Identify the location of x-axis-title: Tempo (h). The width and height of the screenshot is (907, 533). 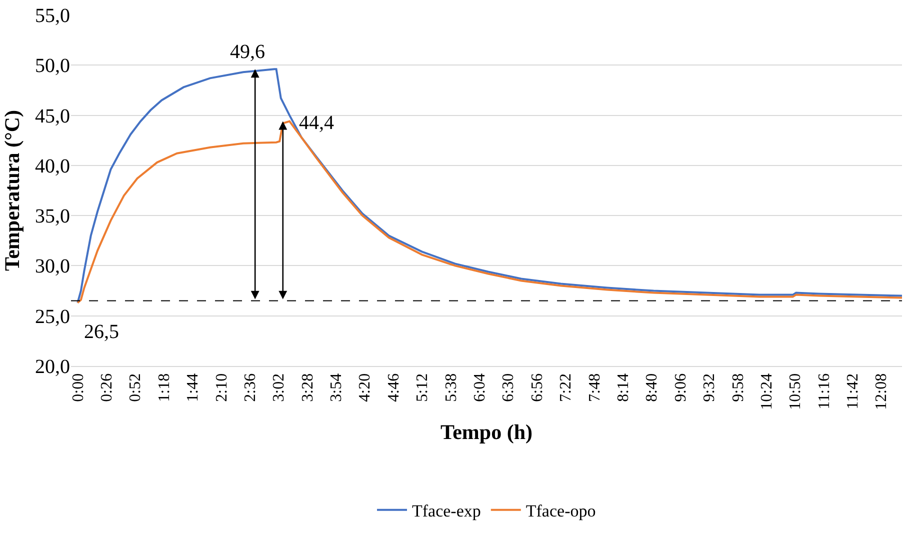
(486, 432).